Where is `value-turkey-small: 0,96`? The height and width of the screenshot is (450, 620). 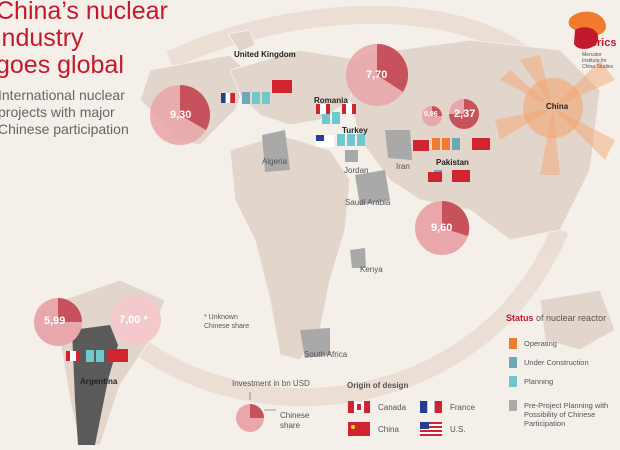 value-turkey-small: 0,96 is located at coordinates (431, 114).